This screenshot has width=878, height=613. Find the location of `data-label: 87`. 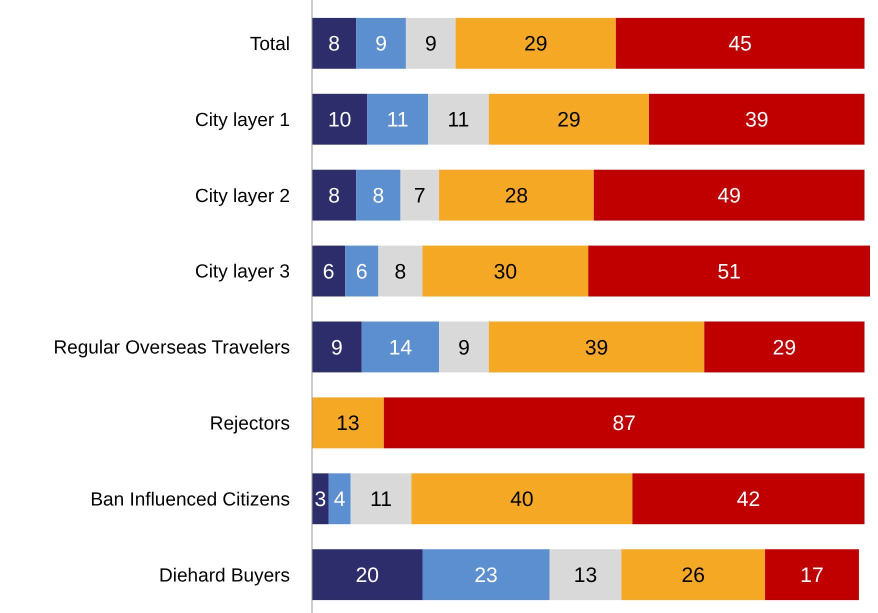

data-label: 87 is located at coordinates (624, 424).